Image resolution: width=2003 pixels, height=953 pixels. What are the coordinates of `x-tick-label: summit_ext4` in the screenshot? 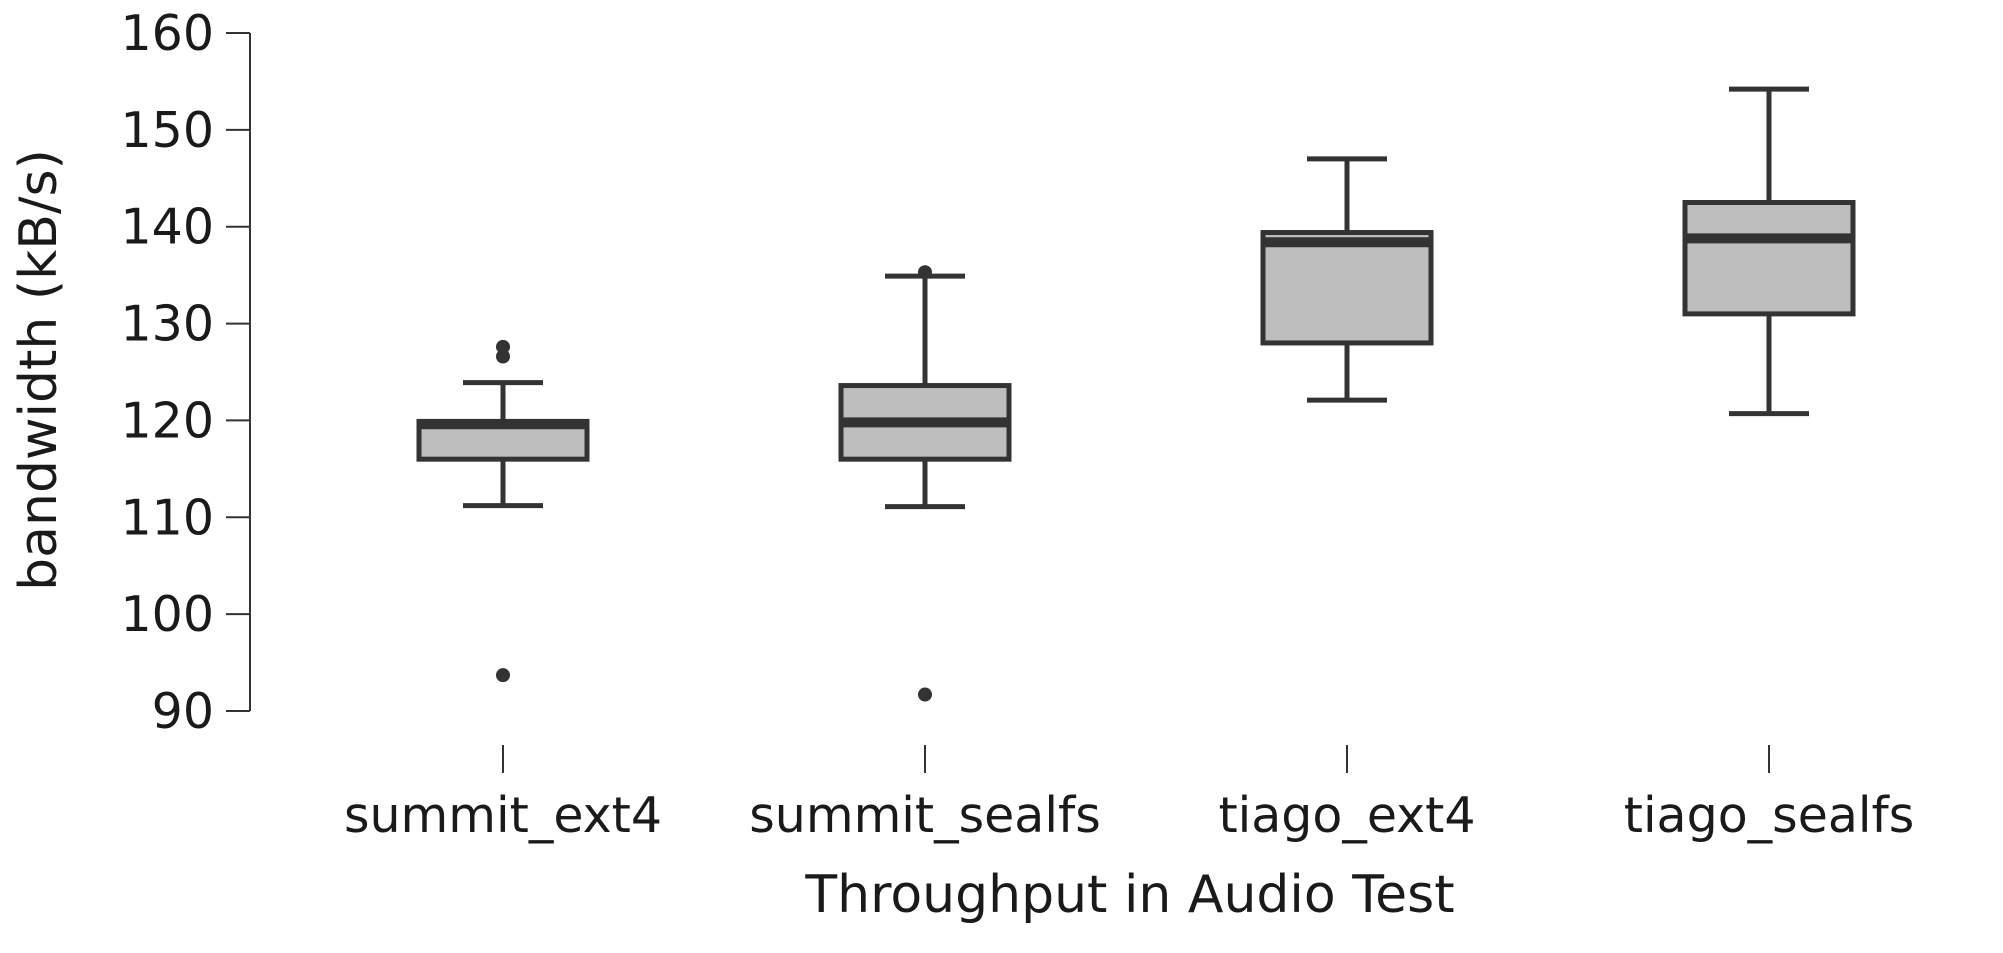 It's located at (503, 815).